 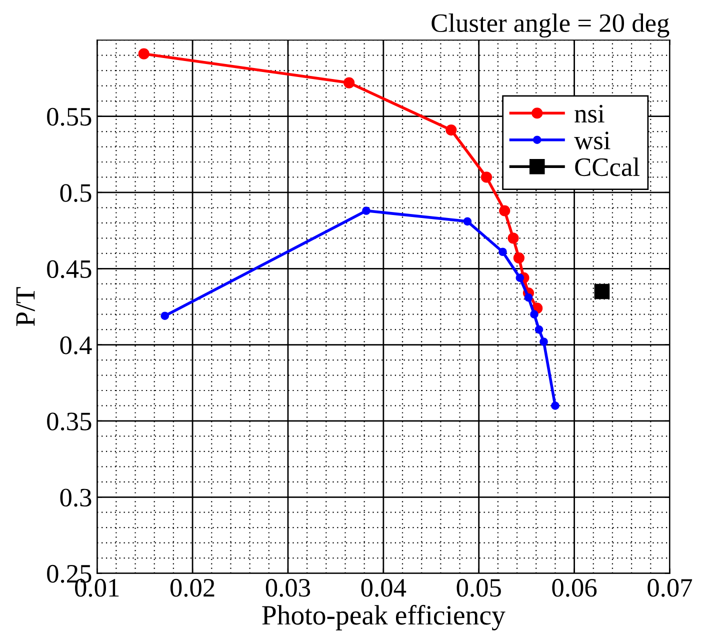 I want to click on y-tick-label: 0.3, so click(x=76, y=497).